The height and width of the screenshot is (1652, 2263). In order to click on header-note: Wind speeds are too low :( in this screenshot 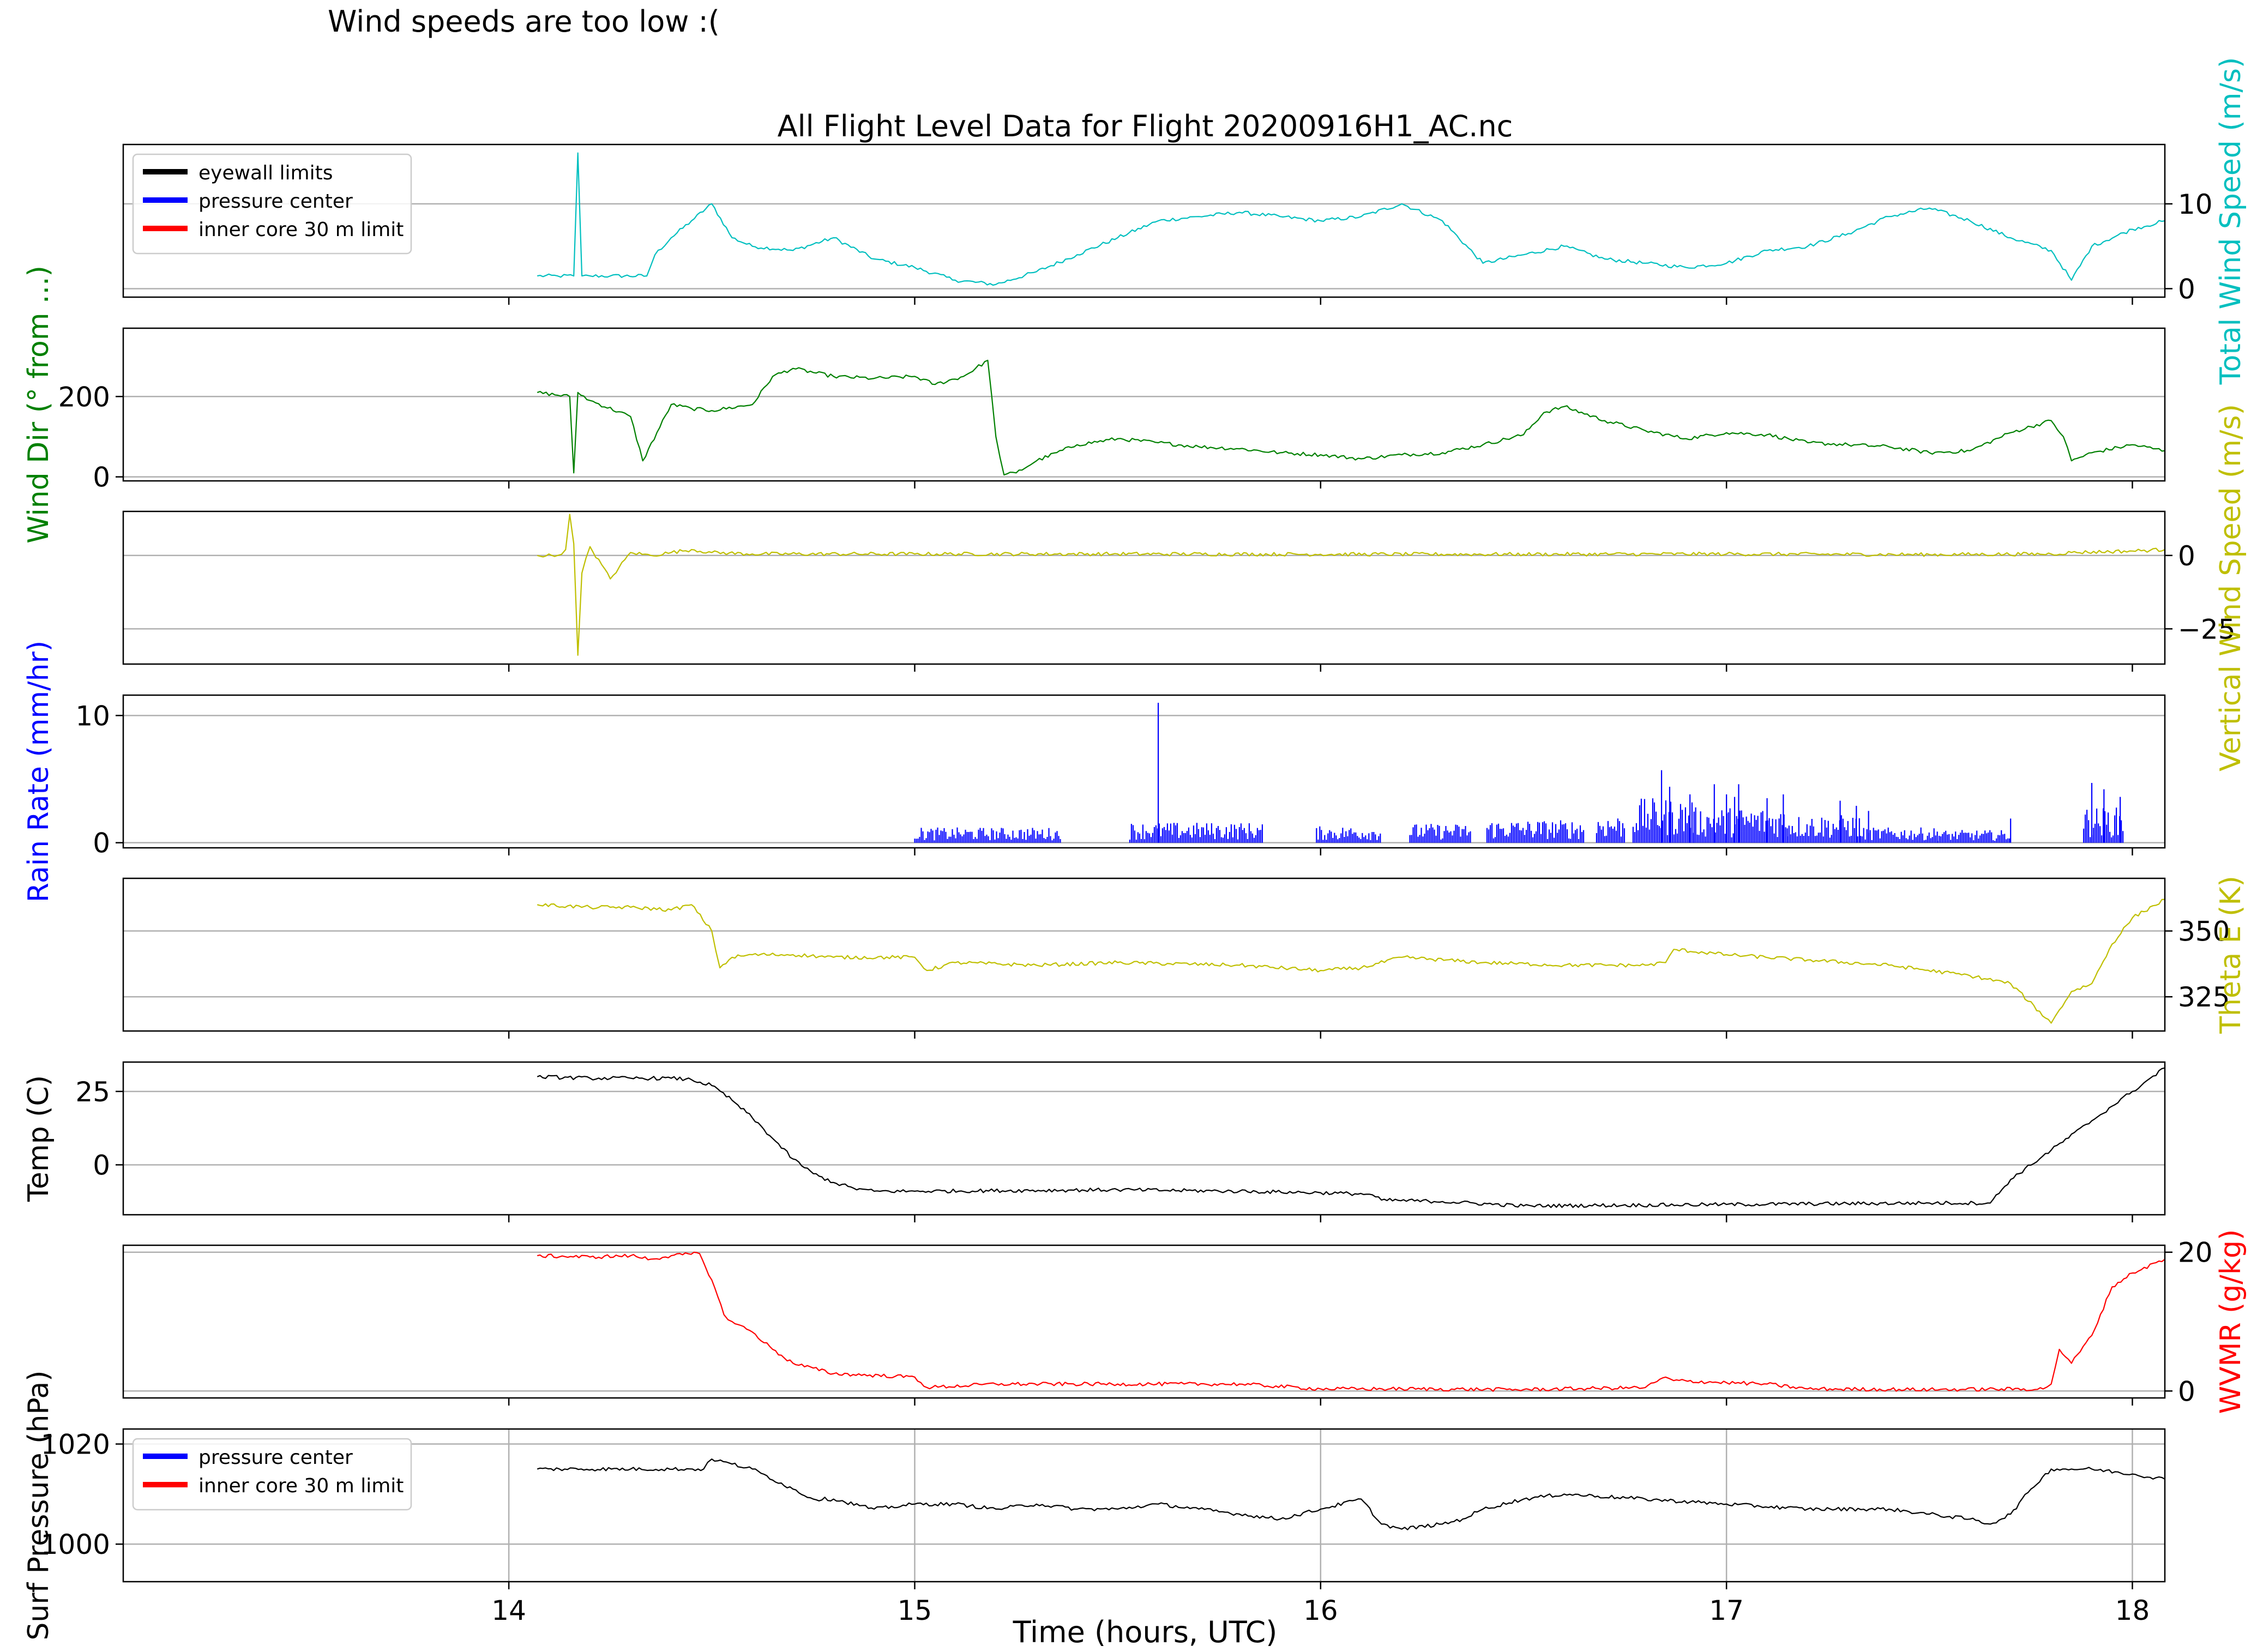, I will do `click(524, 21)`.